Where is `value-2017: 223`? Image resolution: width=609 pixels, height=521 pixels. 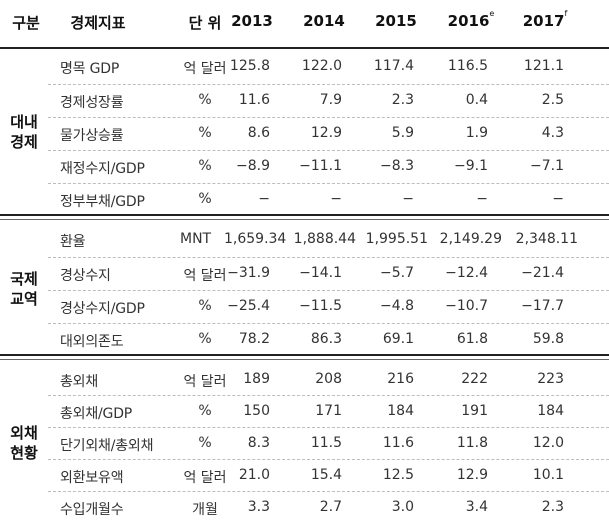 value-2017: 223 is located at coordinates (550, 379).